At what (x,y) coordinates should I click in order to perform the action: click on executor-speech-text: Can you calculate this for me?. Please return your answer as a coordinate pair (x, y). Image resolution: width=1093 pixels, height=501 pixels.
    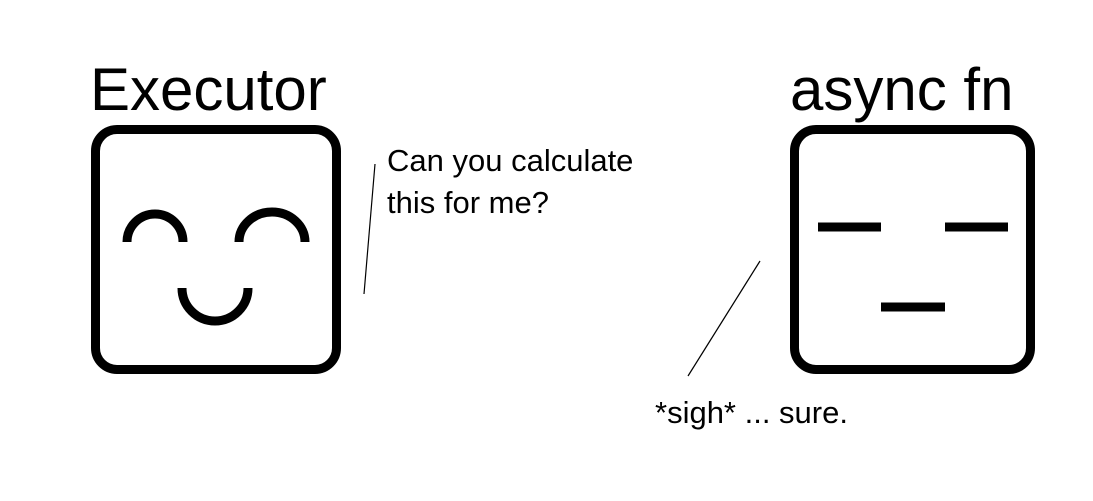
    Looking at the image, I should click on (510, 182).